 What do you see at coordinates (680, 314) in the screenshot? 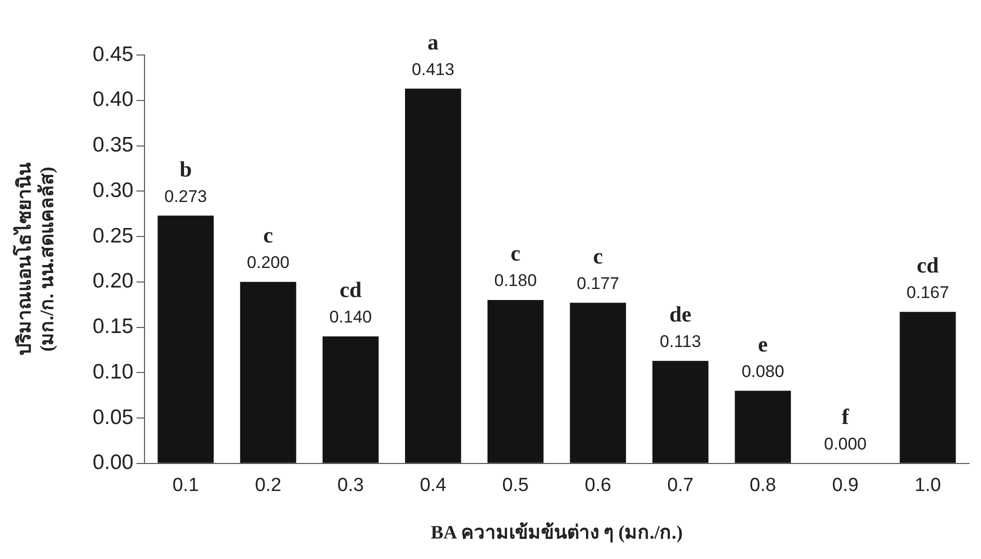
I see `annotation: de` at bounding box center [680, 314].